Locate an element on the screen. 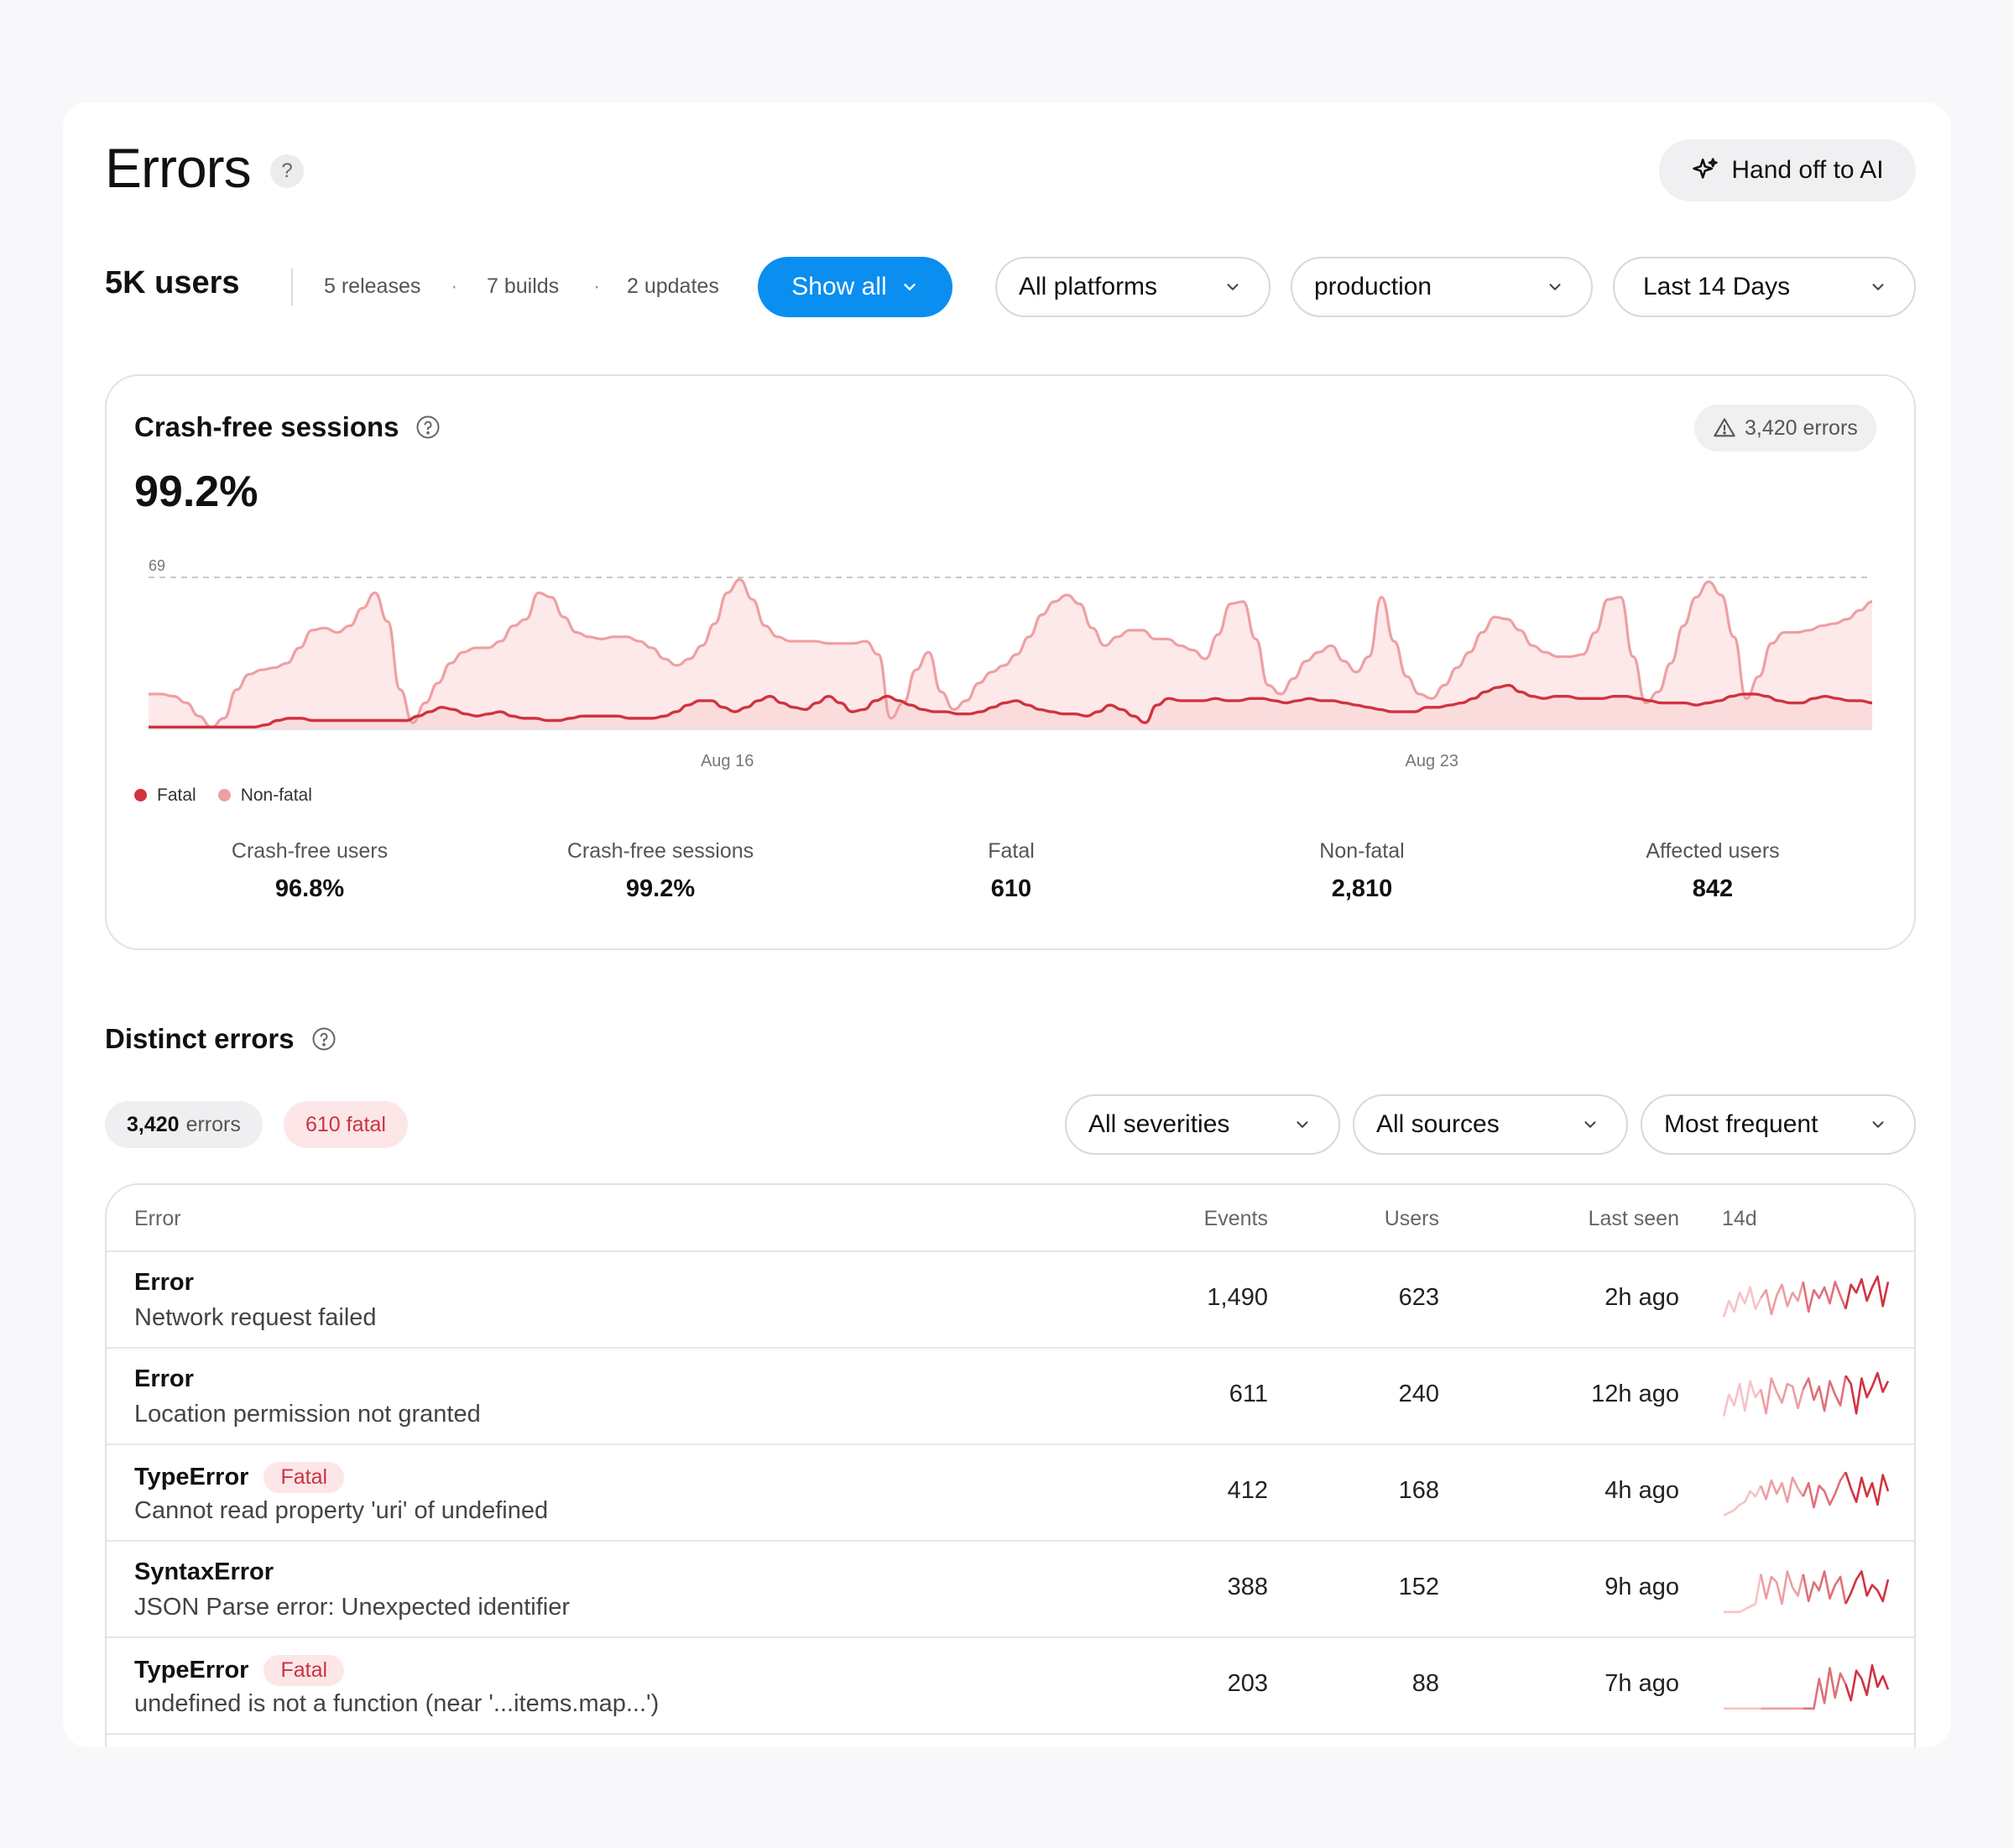  errors-count-word: errors is located at coordinates (213, 1124).